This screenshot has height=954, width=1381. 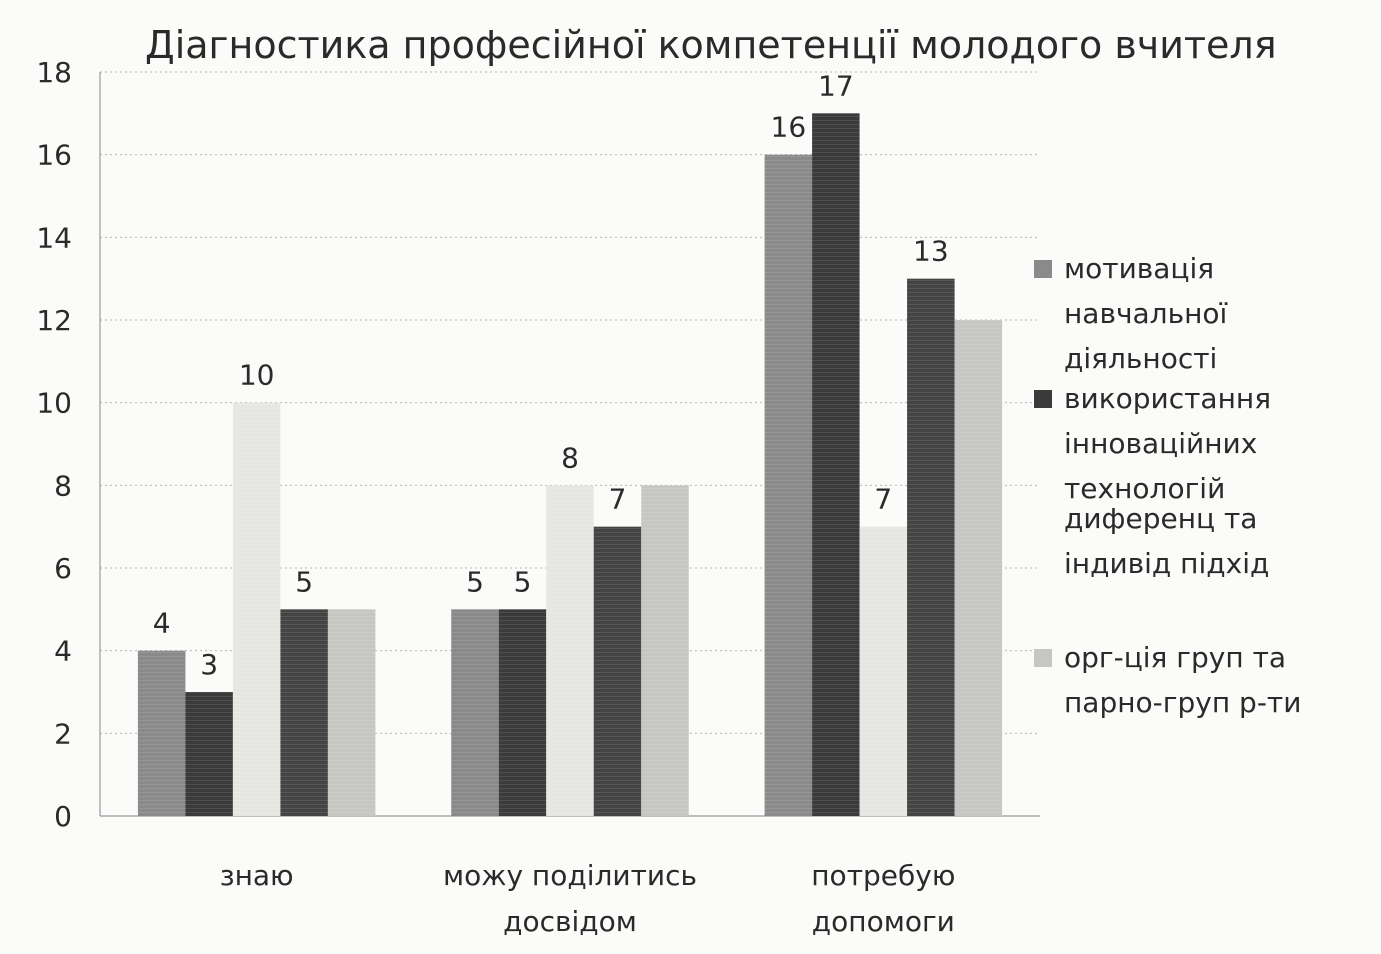 What do you see at coordinates (1140, 358) in the screenshot?
I see `legend-label: діяльності` at bounding box center [1140, 358].